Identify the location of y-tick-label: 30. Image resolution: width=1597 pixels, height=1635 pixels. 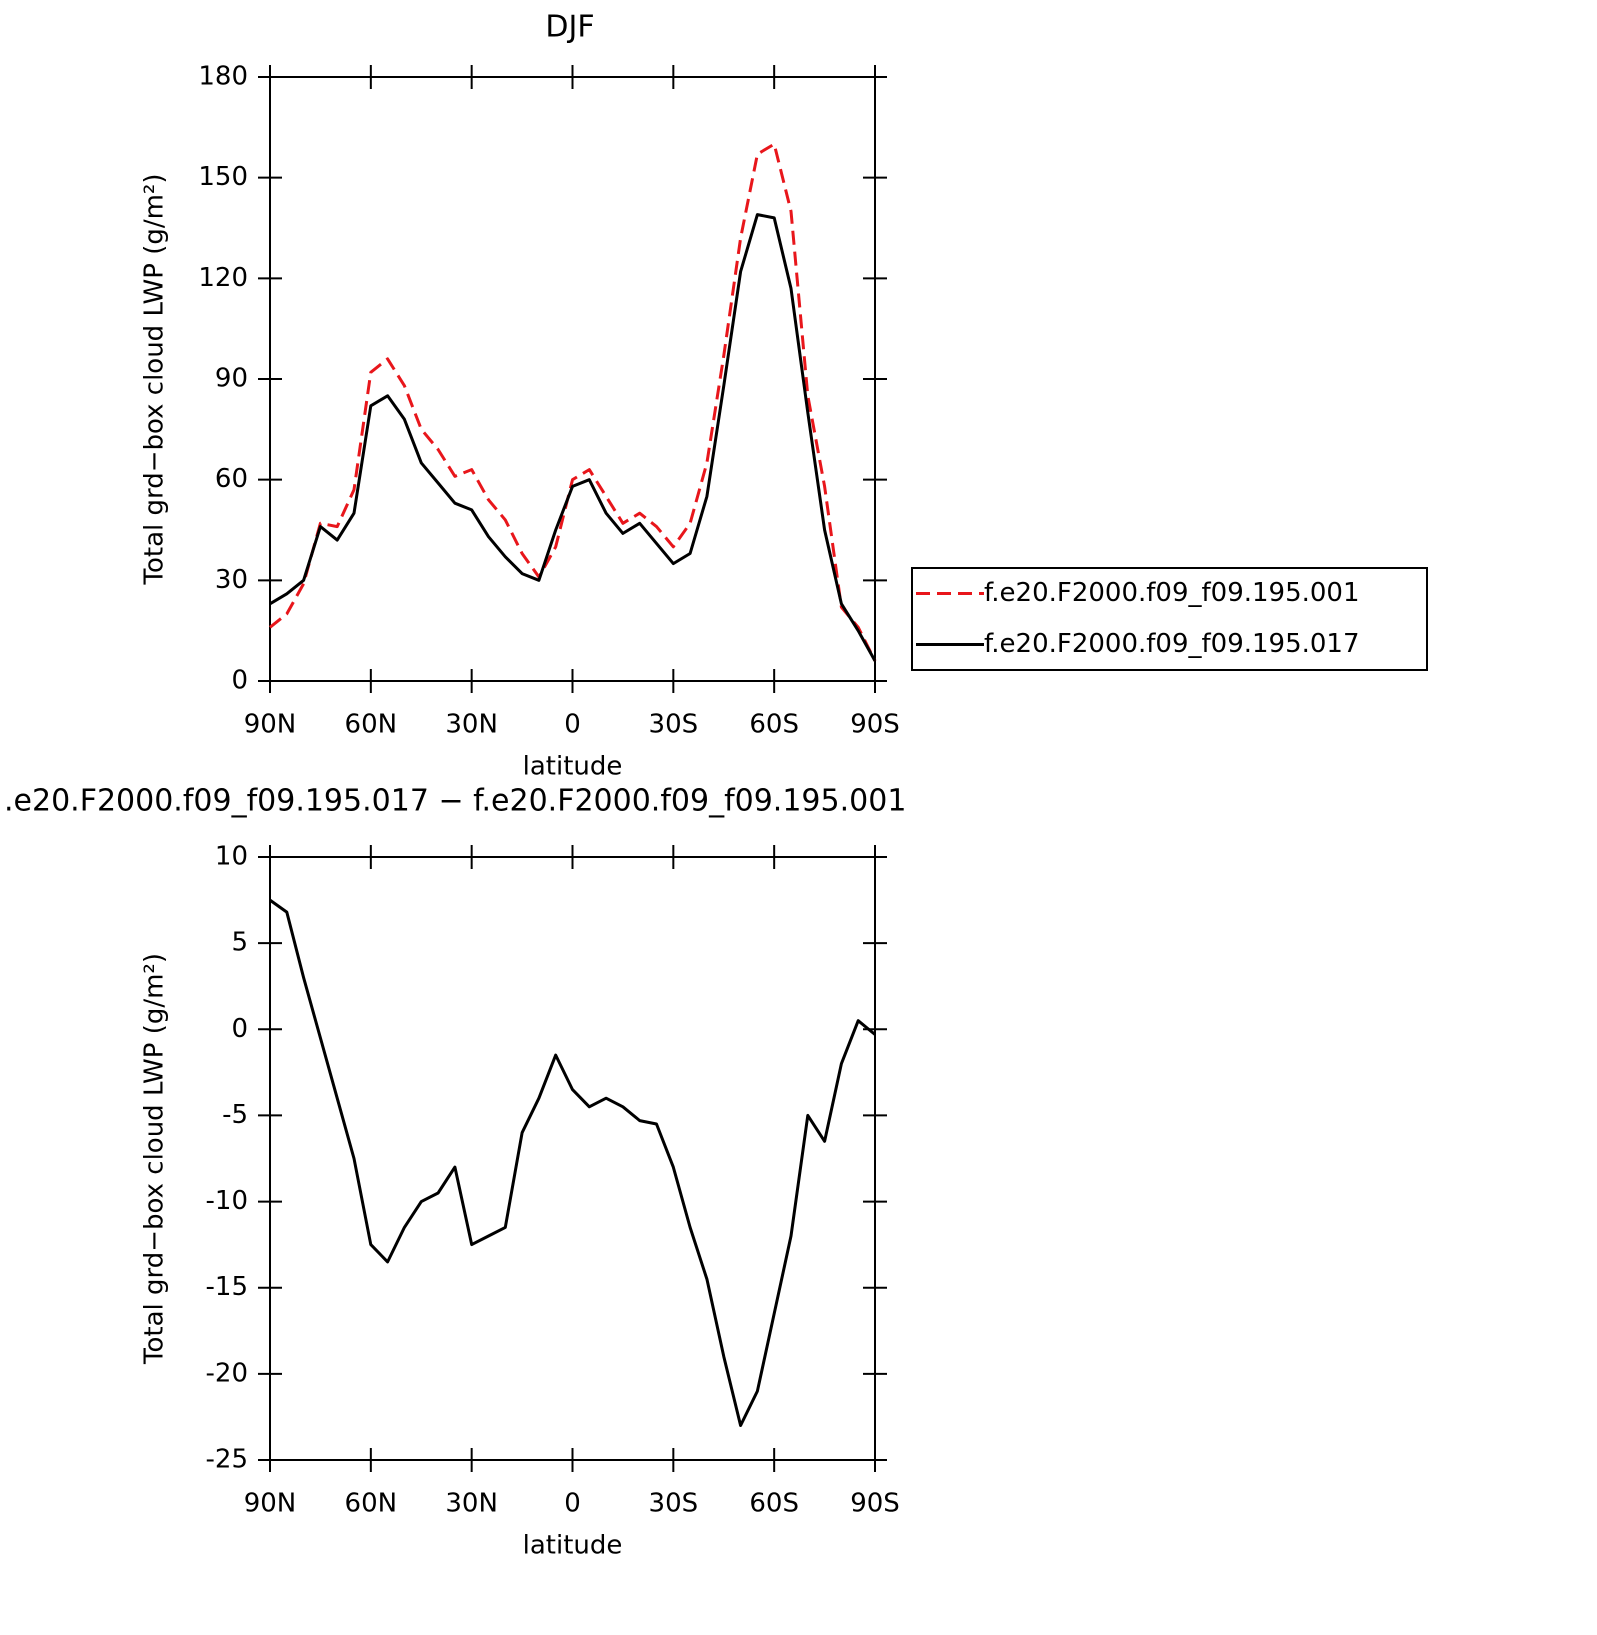
(231, 580).